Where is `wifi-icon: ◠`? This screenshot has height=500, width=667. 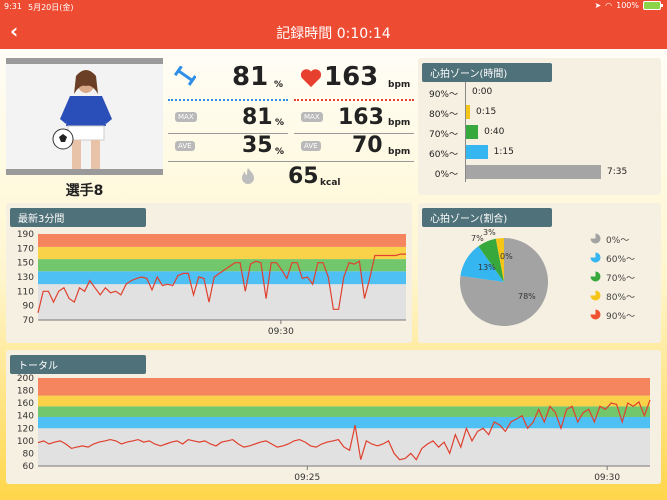 wifi-icon: ◠ is located at coordinates (609, 5).